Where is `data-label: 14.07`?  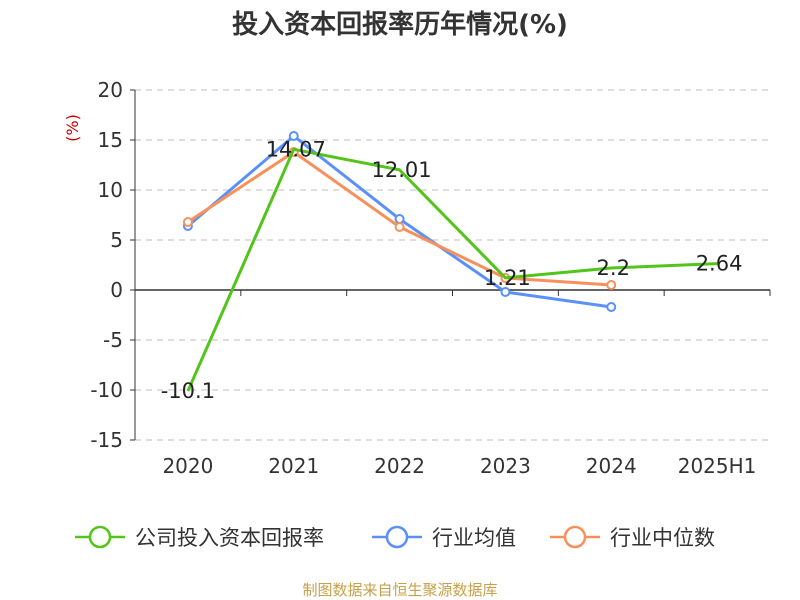
data-label: 14.07 is located at coordinates (296, 149).